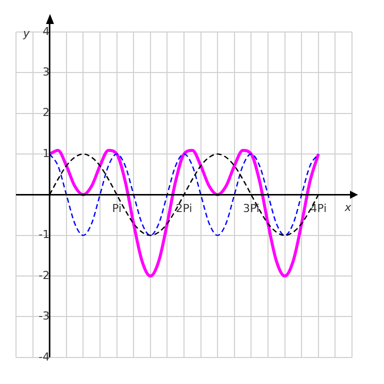 The image size is (384, 384). Describe the element at coordinates (117, 209) in the screenshot. I see `x-tick-label: Pi` at that location.